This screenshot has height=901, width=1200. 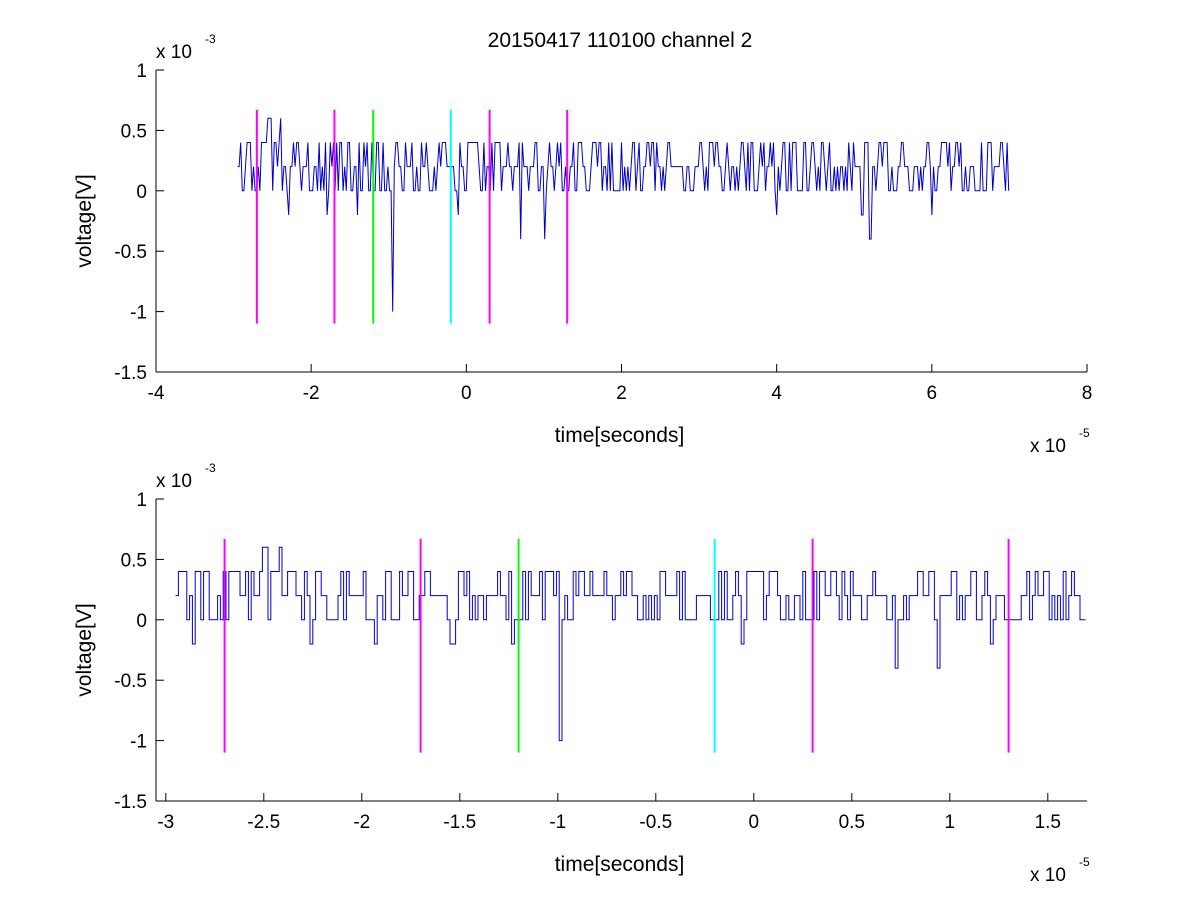 I want to click on x-tick-label: 0.5, so click(x=852, y=822).